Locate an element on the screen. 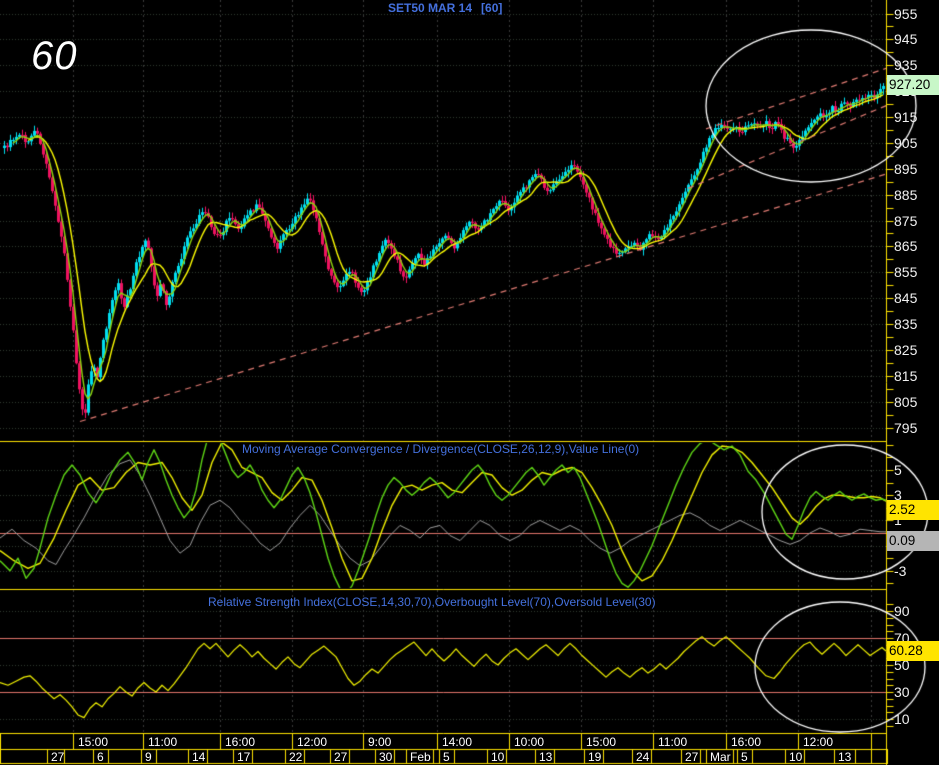 This screenshot has width=939, height=765. price-axis-tick: 955 is located at coordinates (906, 13).